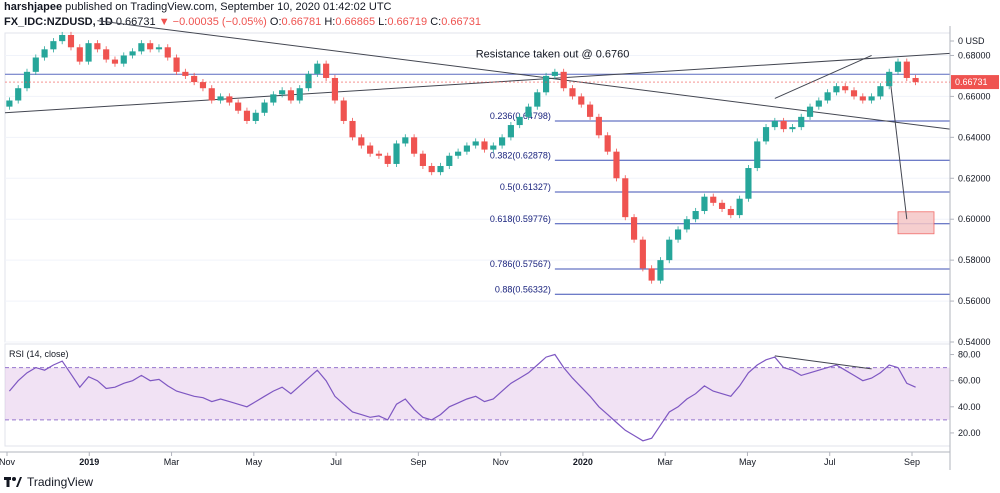 This screenshot has height=493, width=1000. I want to click on rsi-tick-label: 20.00, so click(969, 433).